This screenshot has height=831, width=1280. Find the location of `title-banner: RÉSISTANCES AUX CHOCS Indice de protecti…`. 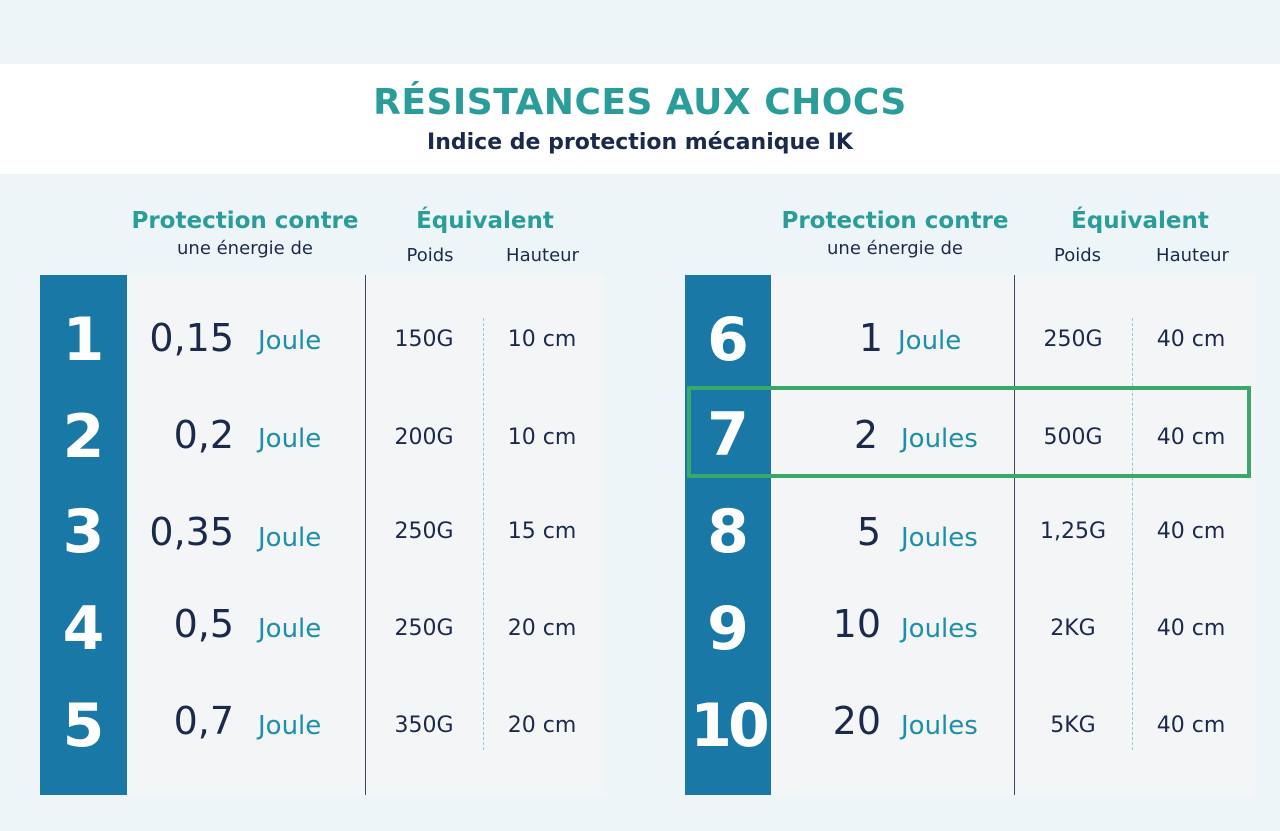

title-banner: RÉSISTANCES AUX CHOCS Indice de protecti… is located at coordinates (640, 119).